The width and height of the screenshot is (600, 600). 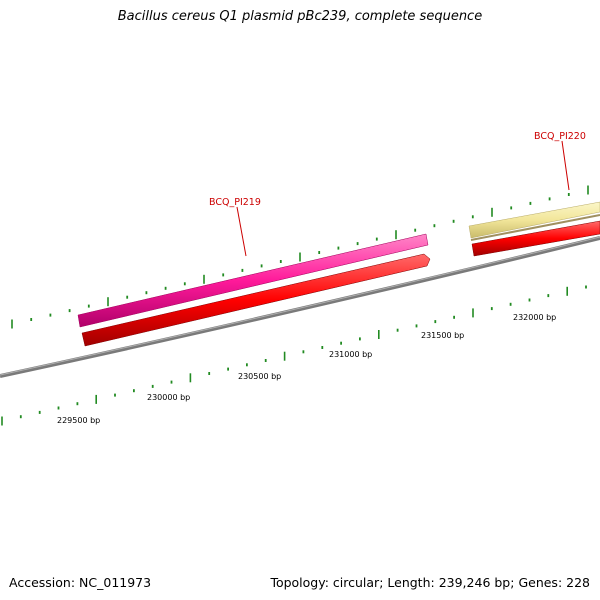 I want to click on gene-bar-bcq-pi220, so click(x=534, y=220).